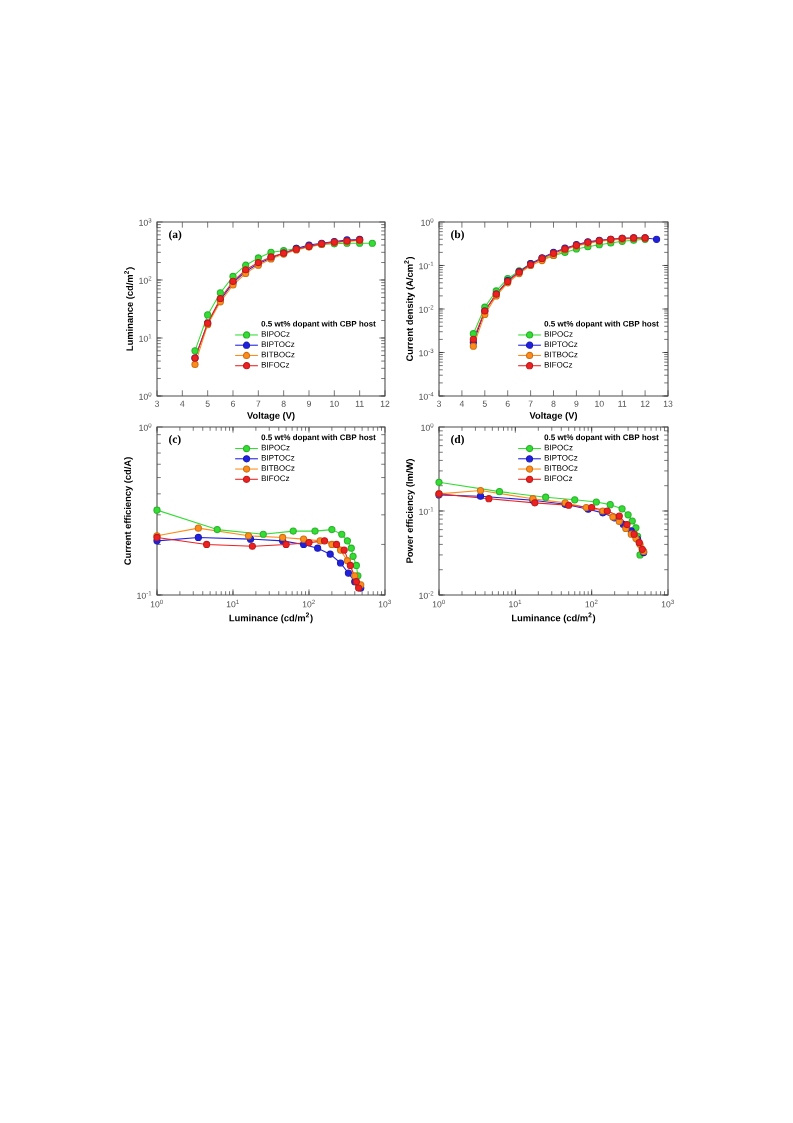 The width and height of the screenshot is (793, 1123). What do you see at coordinates (668, 403) in the screenshot?
I see `x-tick-label: 13` at bounding box center [668, 403].